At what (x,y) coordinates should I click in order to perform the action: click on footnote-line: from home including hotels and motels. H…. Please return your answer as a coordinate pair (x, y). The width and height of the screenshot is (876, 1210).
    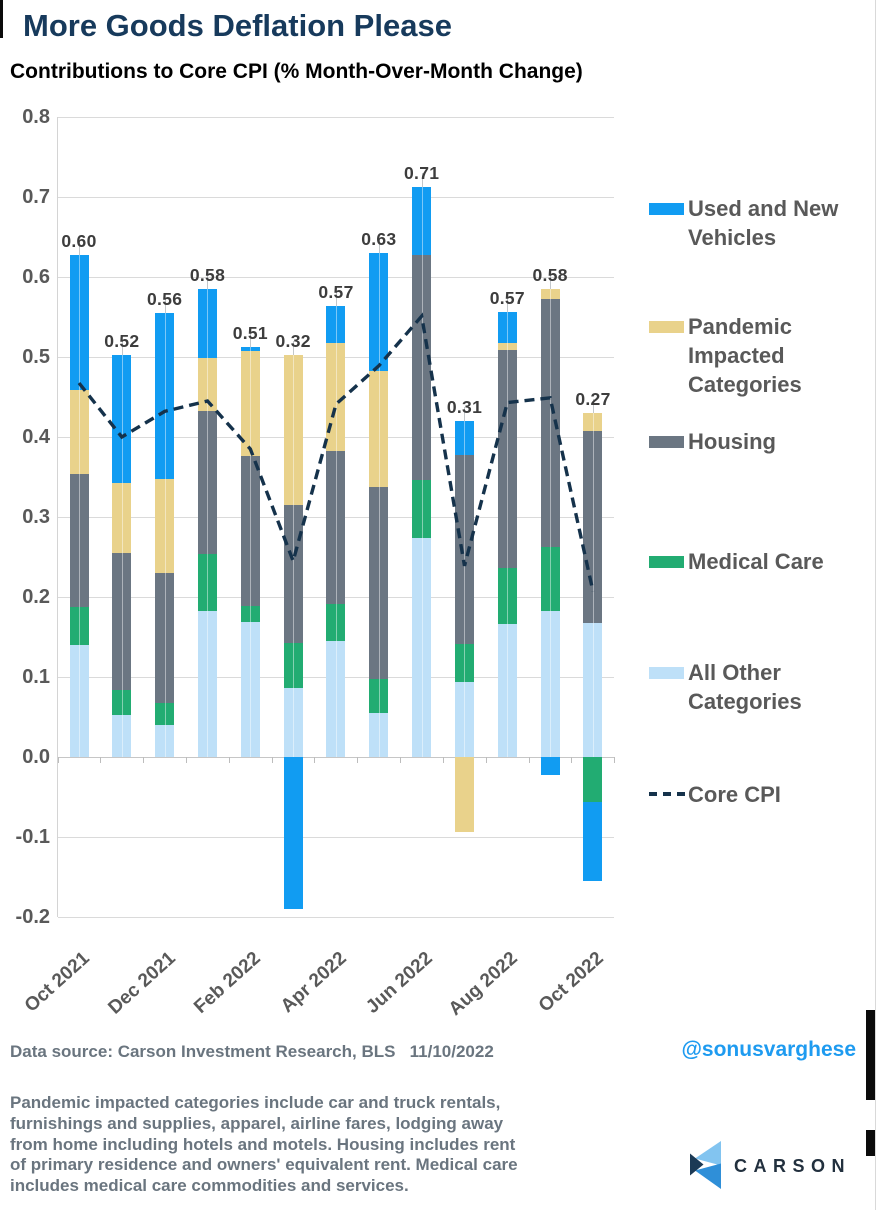
    Looking at the image, I should click on (263, 1144).